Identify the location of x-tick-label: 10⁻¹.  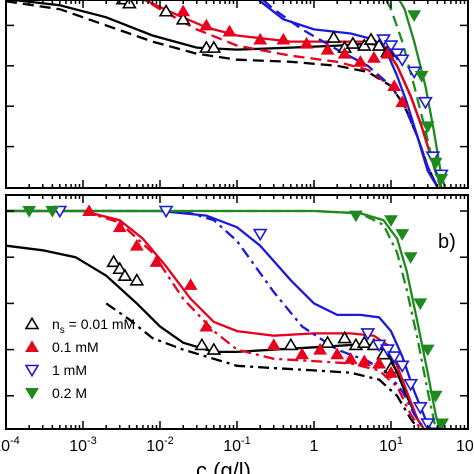
(237, 445).